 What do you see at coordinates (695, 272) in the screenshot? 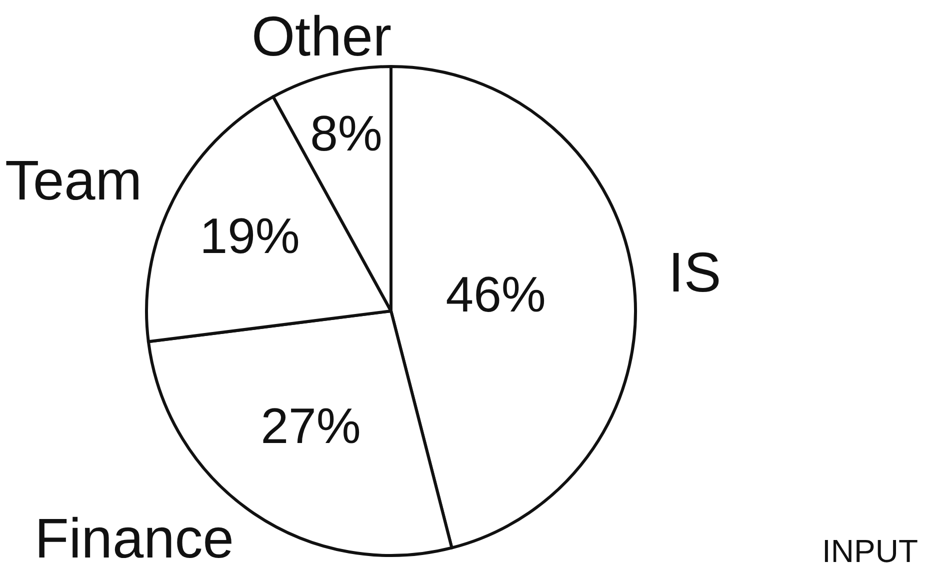
I see `slice-label: IS` at bounding box center [695, 272].